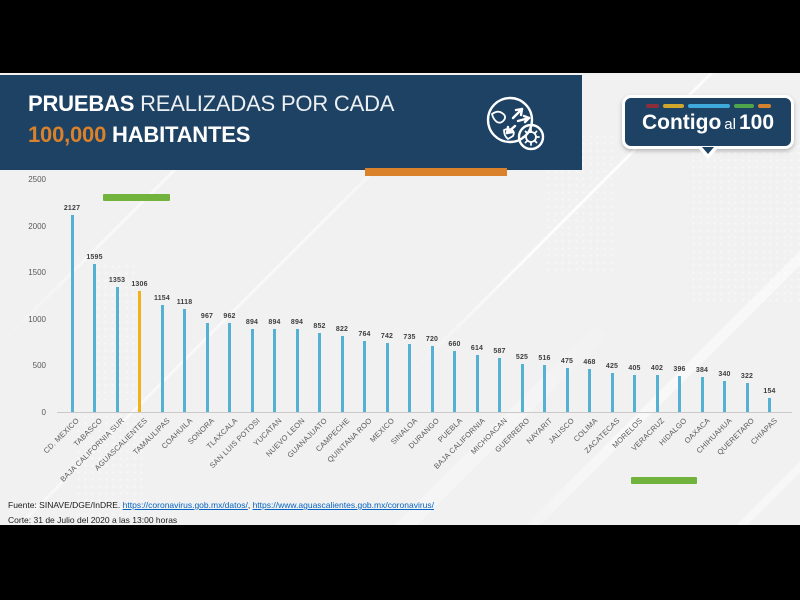  Describe the element at coordinates (589, 362) in the screenshot. I see `bar-value-label: 468` at that location.